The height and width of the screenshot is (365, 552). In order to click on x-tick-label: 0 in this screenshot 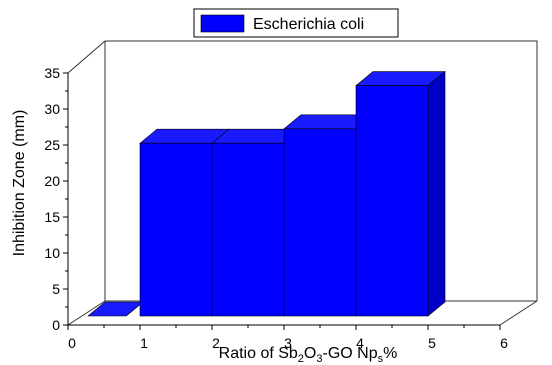, I will do `click(72, 343)`.